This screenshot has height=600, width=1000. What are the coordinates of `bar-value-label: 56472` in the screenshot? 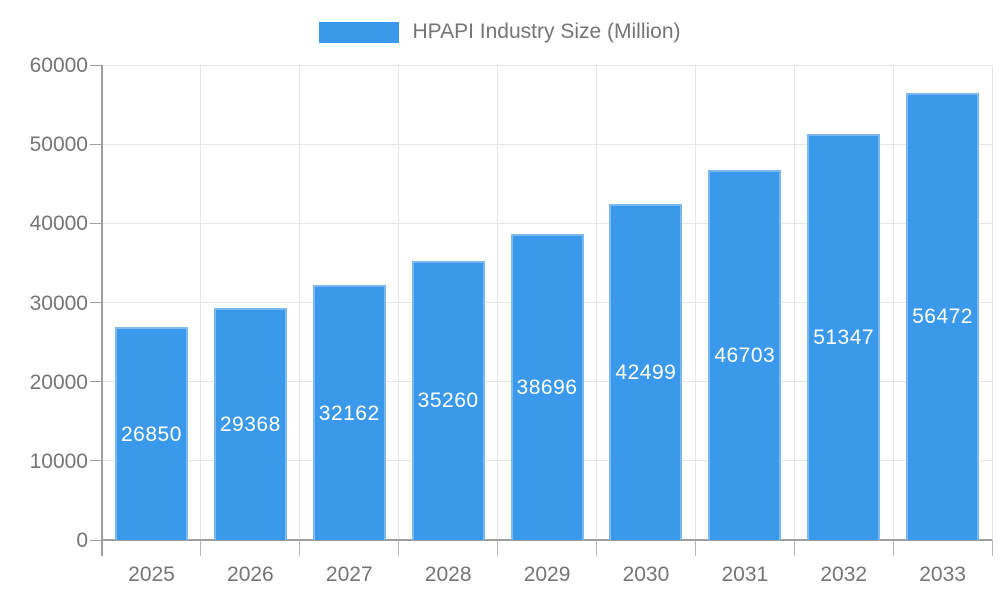 It's located at (942, 317).